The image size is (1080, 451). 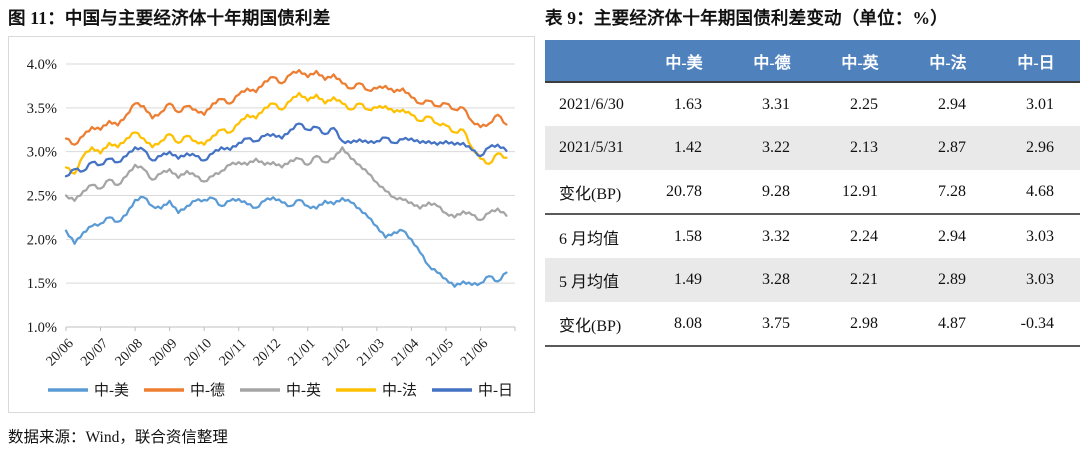 I want to click on row-label: 5 月均值, so click(x=592, y=280).